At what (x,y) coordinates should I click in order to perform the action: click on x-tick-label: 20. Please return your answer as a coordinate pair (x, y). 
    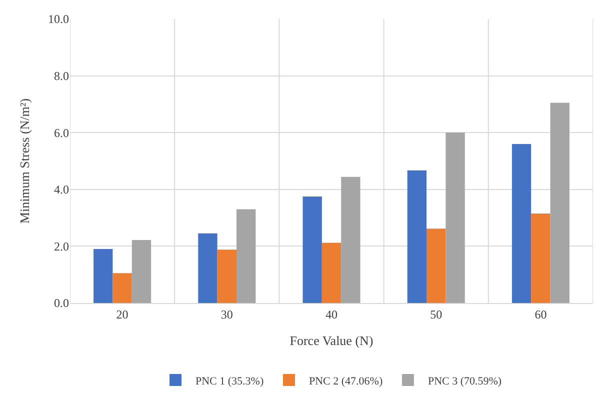
    Looking at the image, I should click on (122, 314).